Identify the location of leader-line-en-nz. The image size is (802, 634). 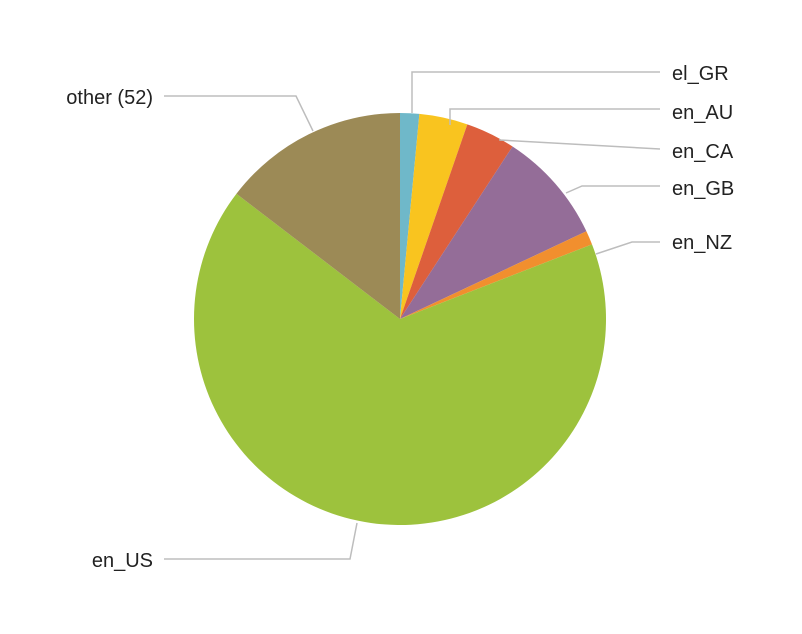
(628, 248).